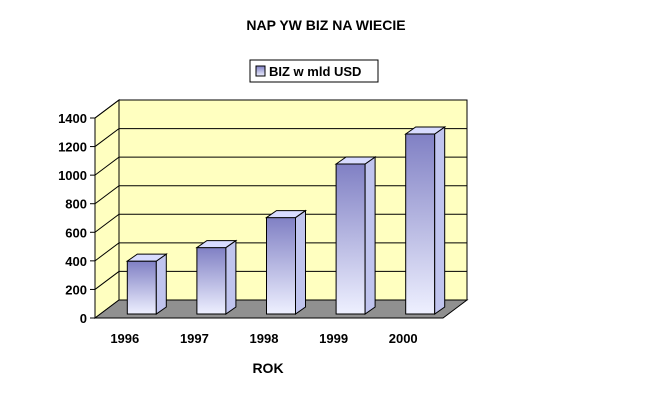 The height and width of the screenshot is (405, 653). I want to click on legend-box, so click(314, 71).